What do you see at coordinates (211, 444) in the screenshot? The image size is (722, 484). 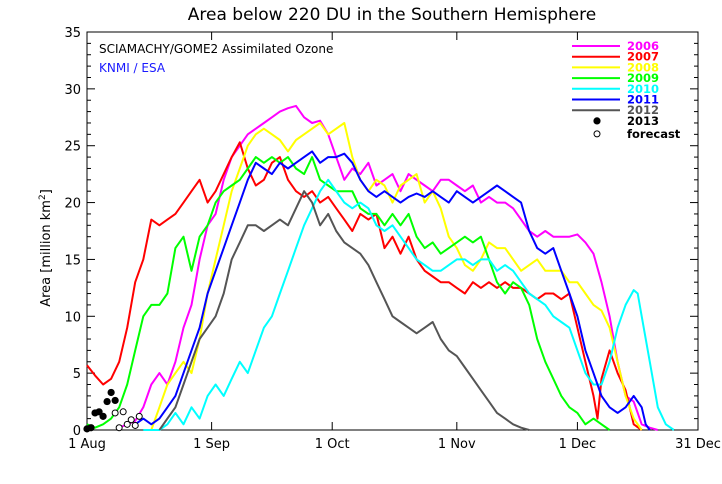 I see `x-tick-label: 1 Sep` at bounding box center [211, 444].